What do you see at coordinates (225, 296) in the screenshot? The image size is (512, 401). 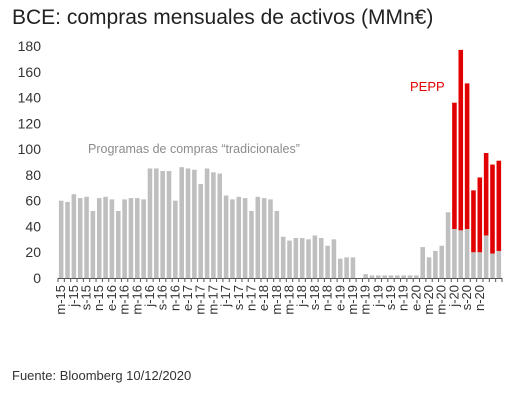 I see `x-tick-label: j-17` at bounding box center [225, 296].